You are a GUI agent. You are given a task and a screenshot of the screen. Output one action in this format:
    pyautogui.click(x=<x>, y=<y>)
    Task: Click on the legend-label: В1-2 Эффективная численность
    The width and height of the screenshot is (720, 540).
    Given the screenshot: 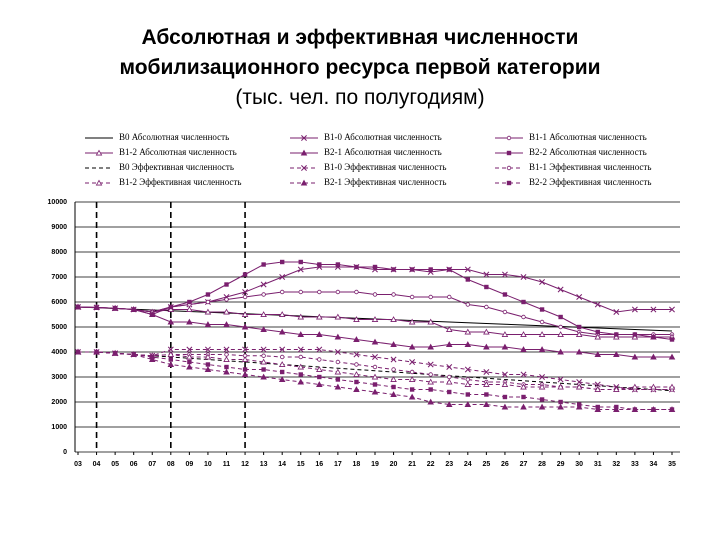 What is the action you would take?
    pyautogui.click(x=180, y=182)
    